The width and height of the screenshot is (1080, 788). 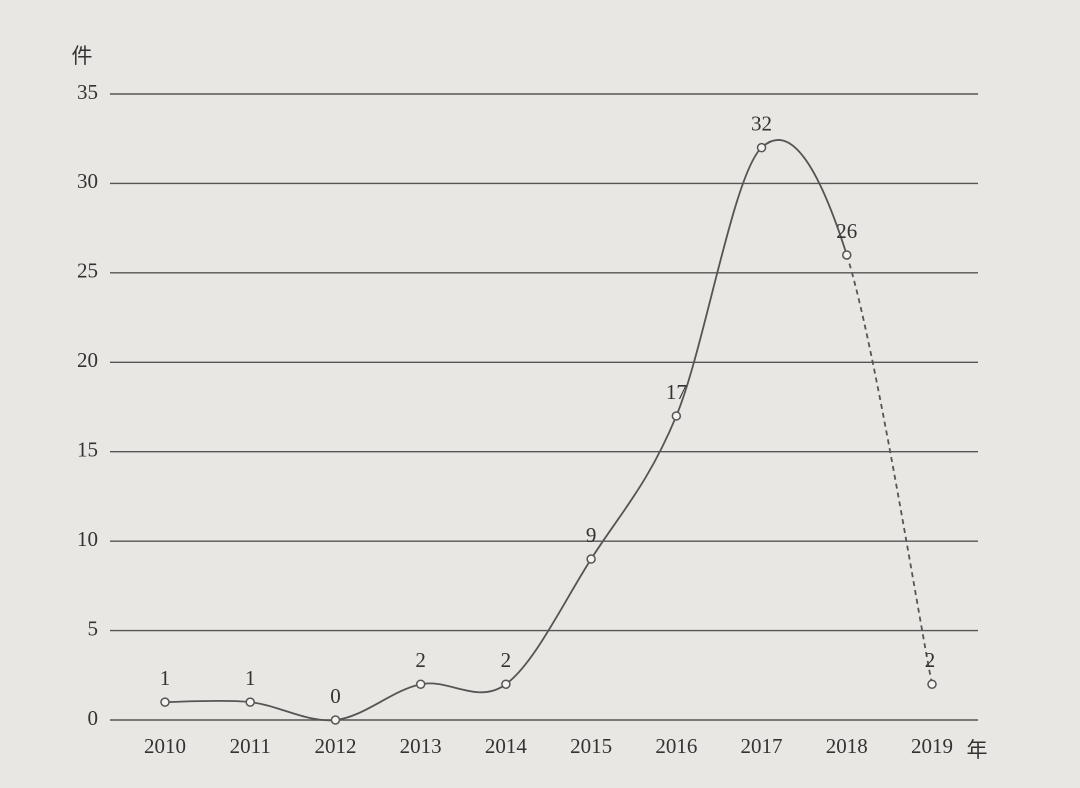 I want to click on x-tick-label: 2015, so click(x=591, y=746).